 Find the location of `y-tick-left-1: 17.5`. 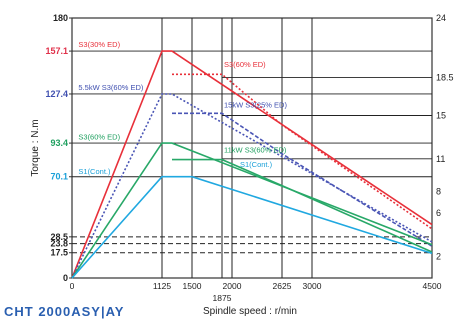

y-tick-left-1: 17.5 is located at coordinates (59, 253).